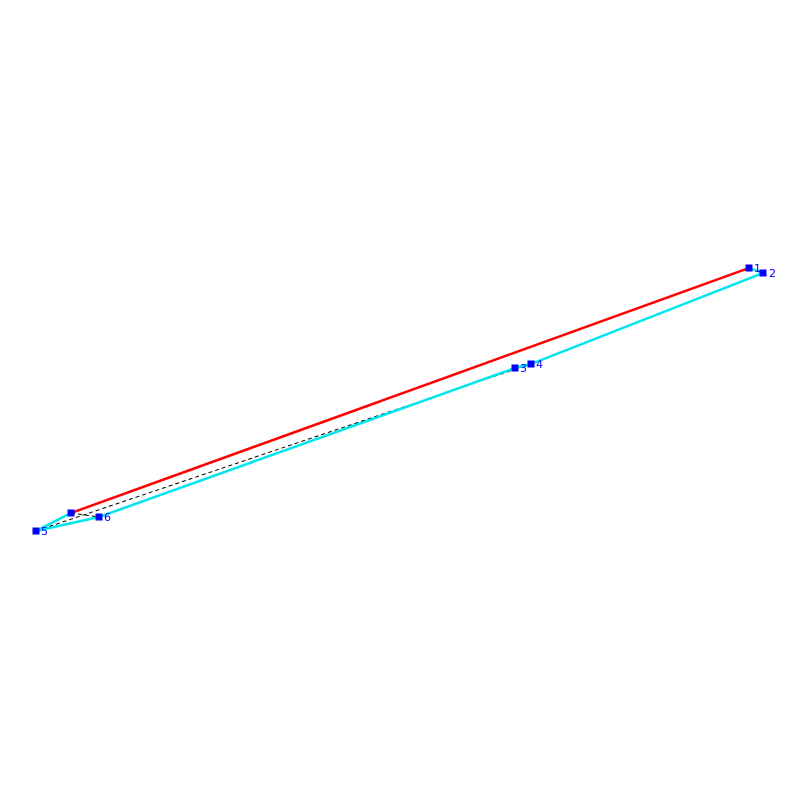 This screenshot has width=800, height=800. Describe the element at coordinates (772, 273) in the screenshot. I see `vertex-label-2: 2` at that location.